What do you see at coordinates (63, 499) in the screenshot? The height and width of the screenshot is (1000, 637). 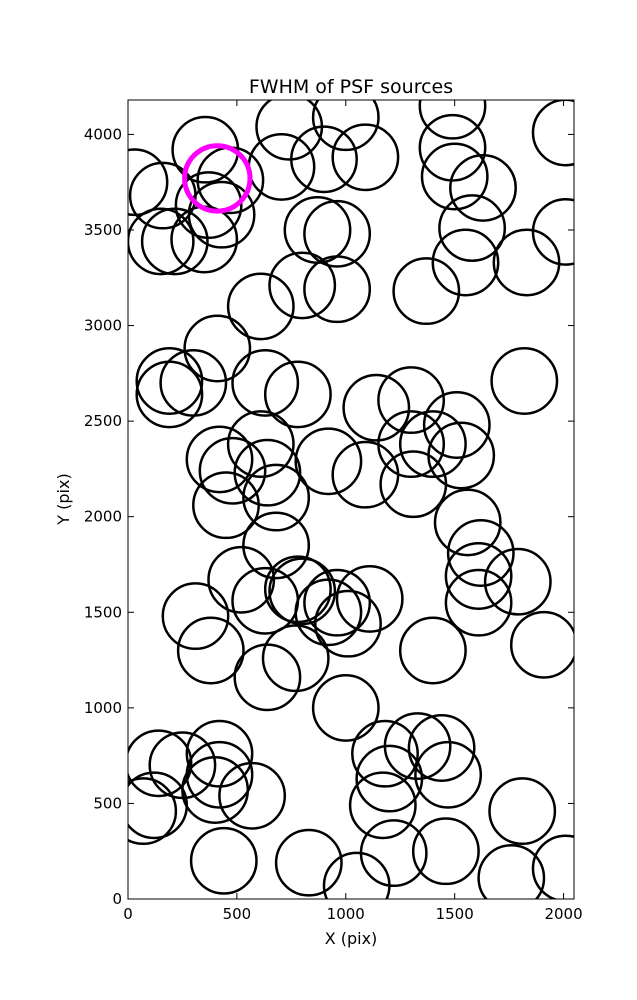 I see `y-axis-label: Y (pix)` at bounding box center [63, 499].